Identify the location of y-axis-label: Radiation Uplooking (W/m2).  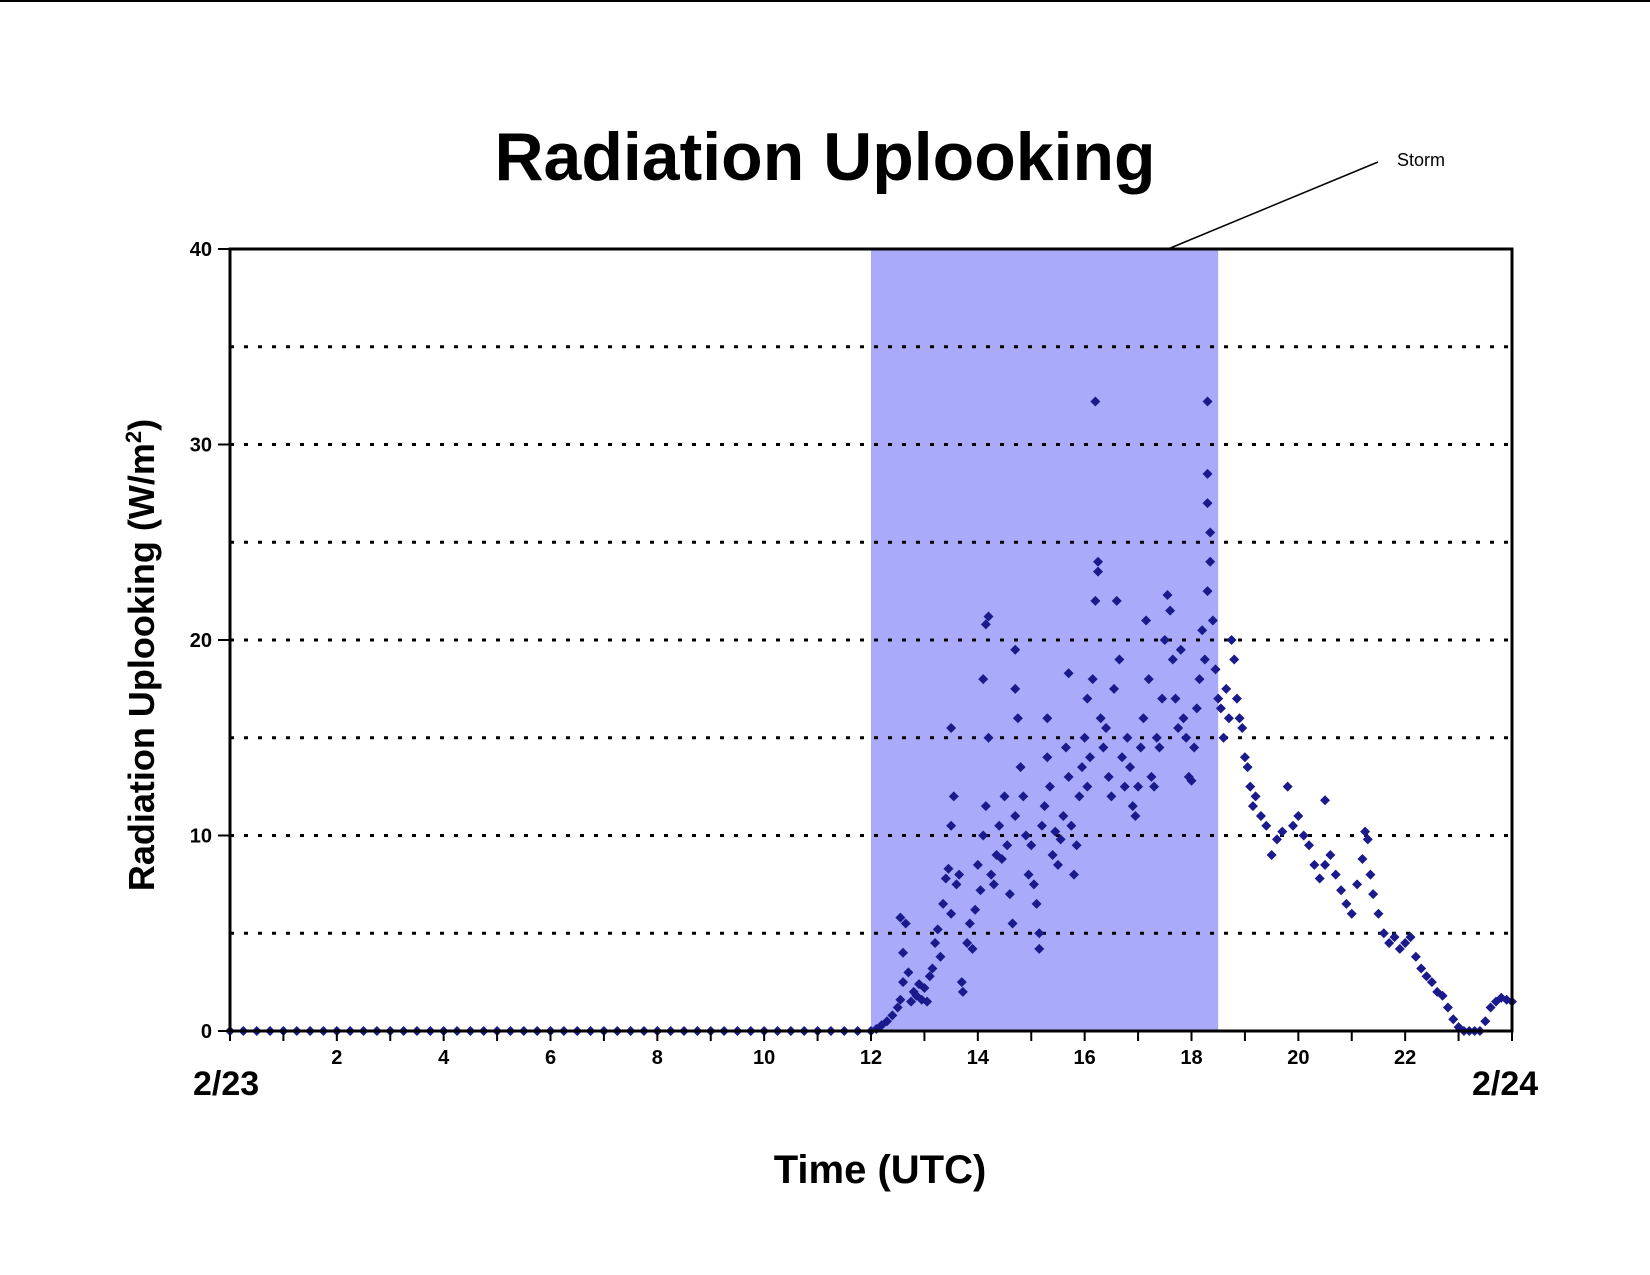
(142, 655).